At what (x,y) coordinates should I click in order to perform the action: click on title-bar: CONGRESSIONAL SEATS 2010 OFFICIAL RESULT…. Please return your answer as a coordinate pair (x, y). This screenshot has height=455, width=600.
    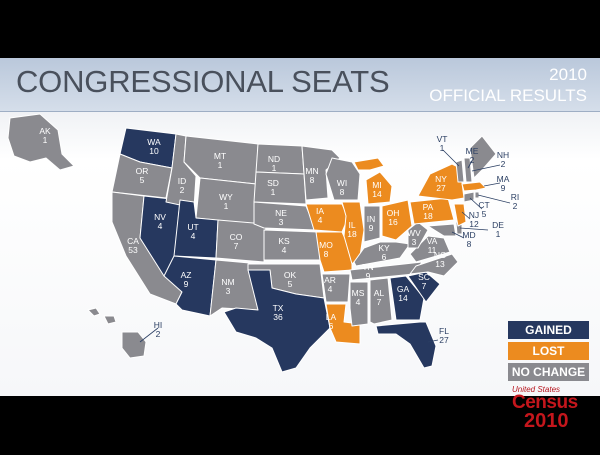
    Looking at the image, I should click on (300, 85).